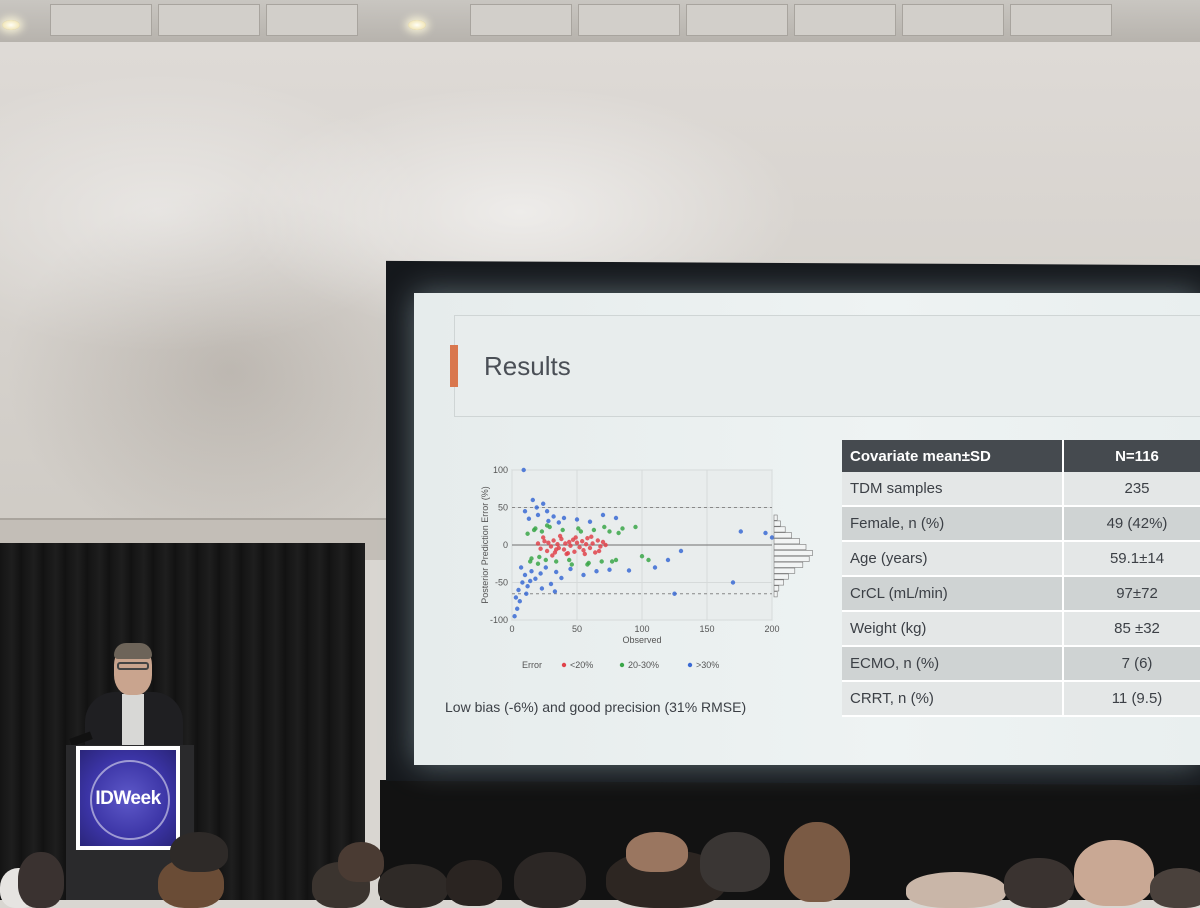  Describe the element at coordinates (953, 664) in the screenshot. I see `table-cell-label: ECMO, n (%)` at that location.